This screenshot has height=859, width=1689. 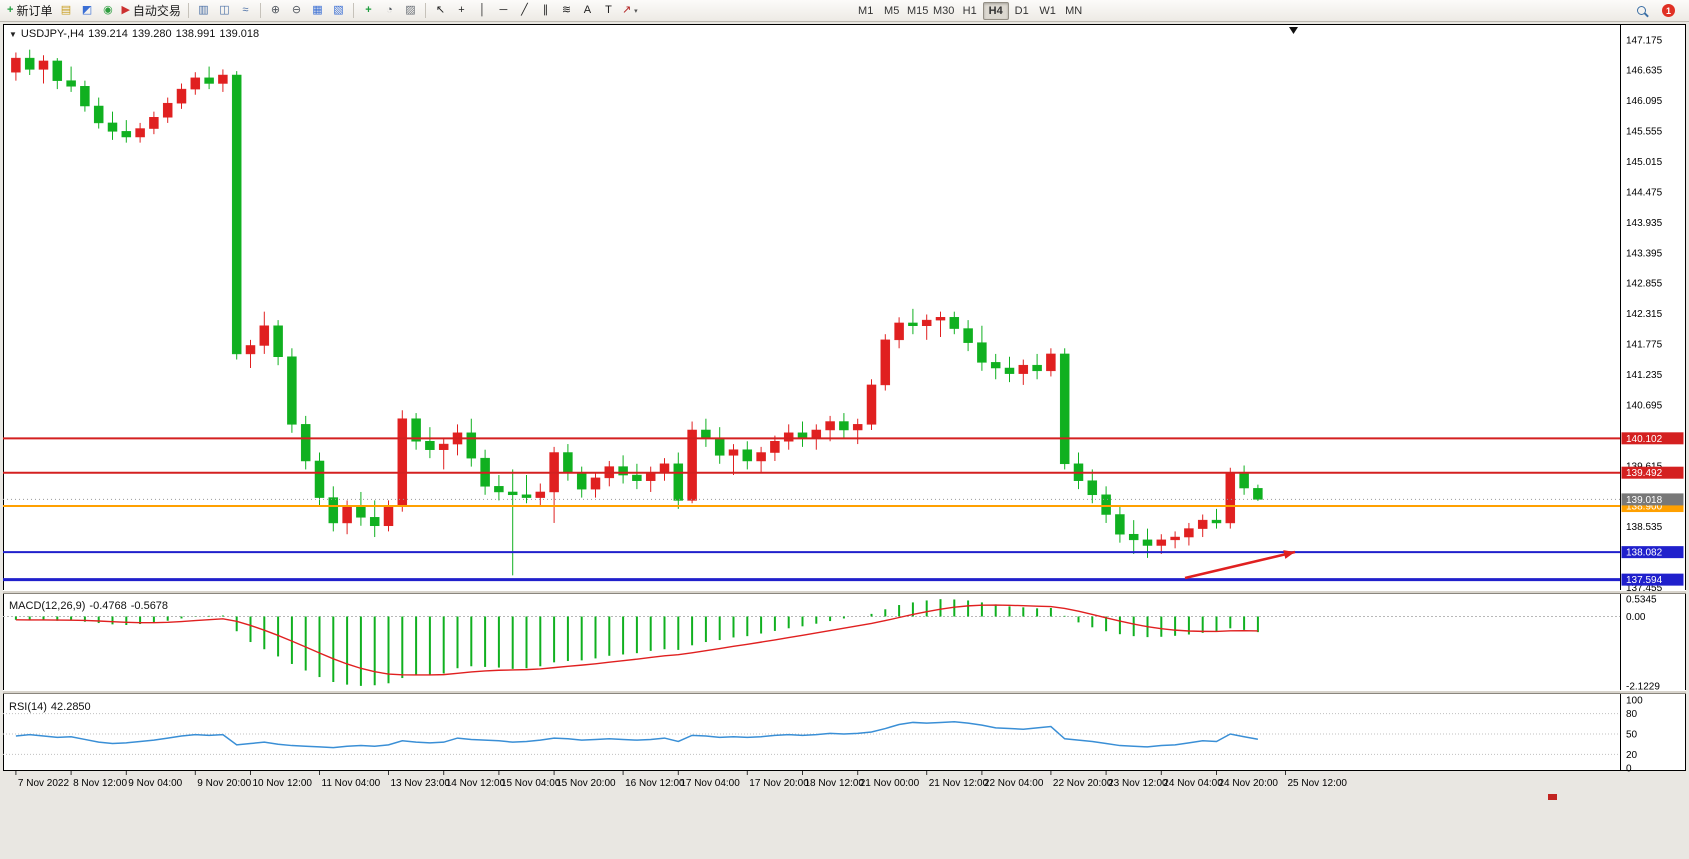 What do you see at coordinates (440, 10) in the screenshot?
I see `cursor-button: ↖` at bounding box center [440, 10].